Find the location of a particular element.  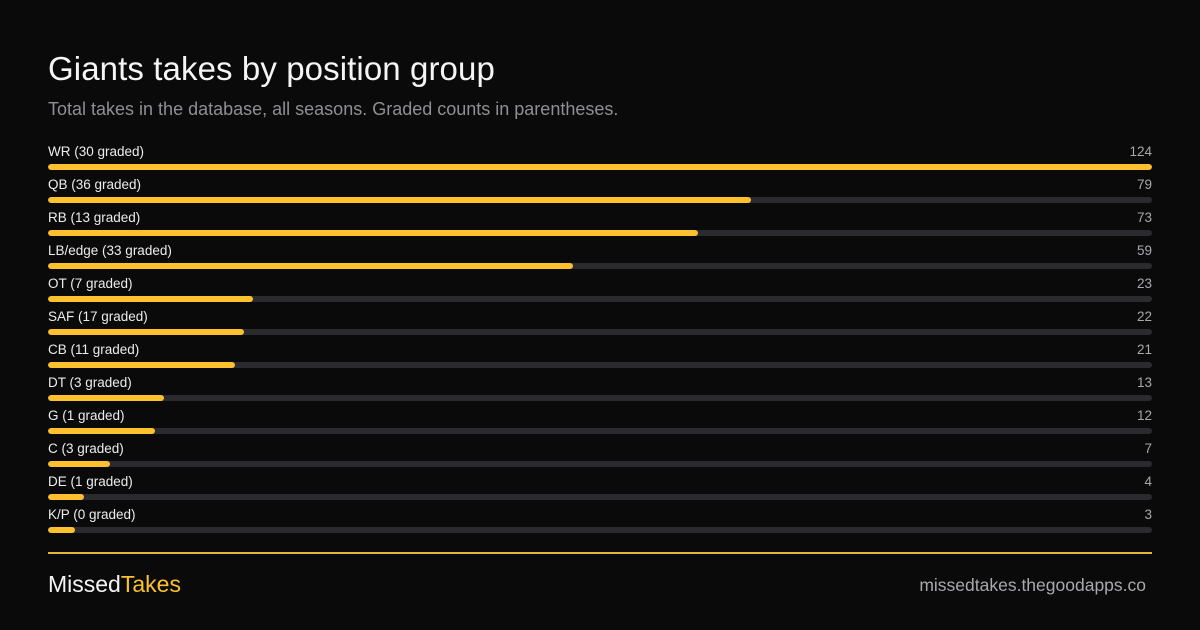

bar-label: SAF (17 graded) is located at coordinates (98, 316).